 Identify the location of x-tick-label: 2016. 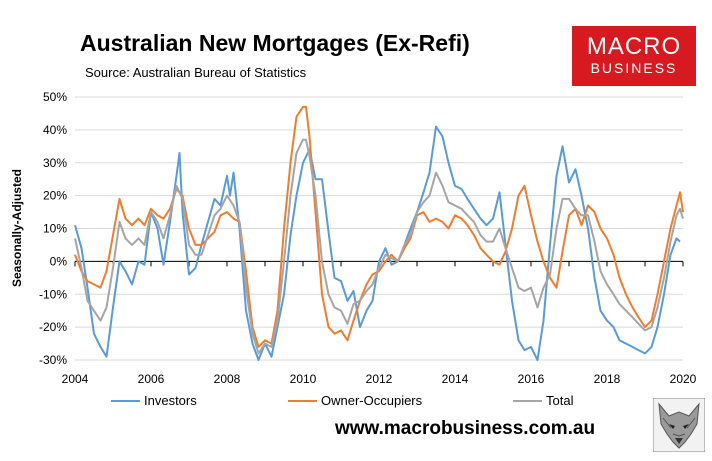
(531, 379).